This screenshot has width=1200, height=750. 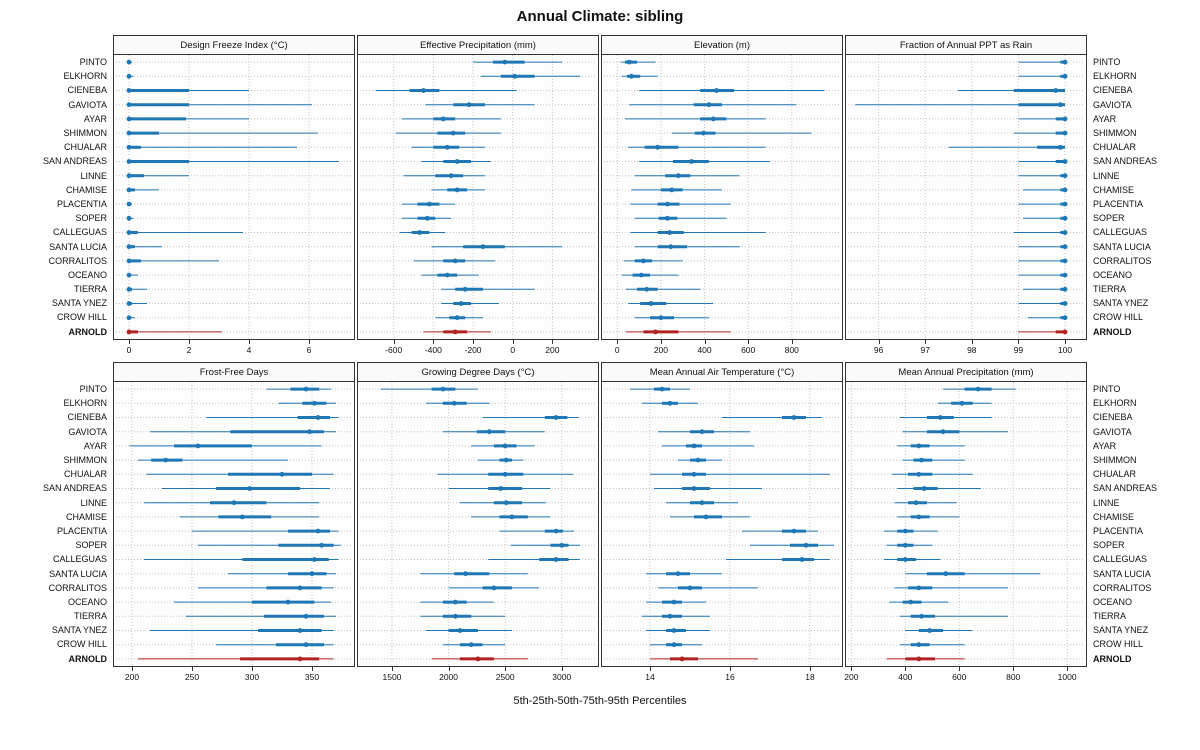 I want to click on whisker-shimmon, so click(x=222, y=133).